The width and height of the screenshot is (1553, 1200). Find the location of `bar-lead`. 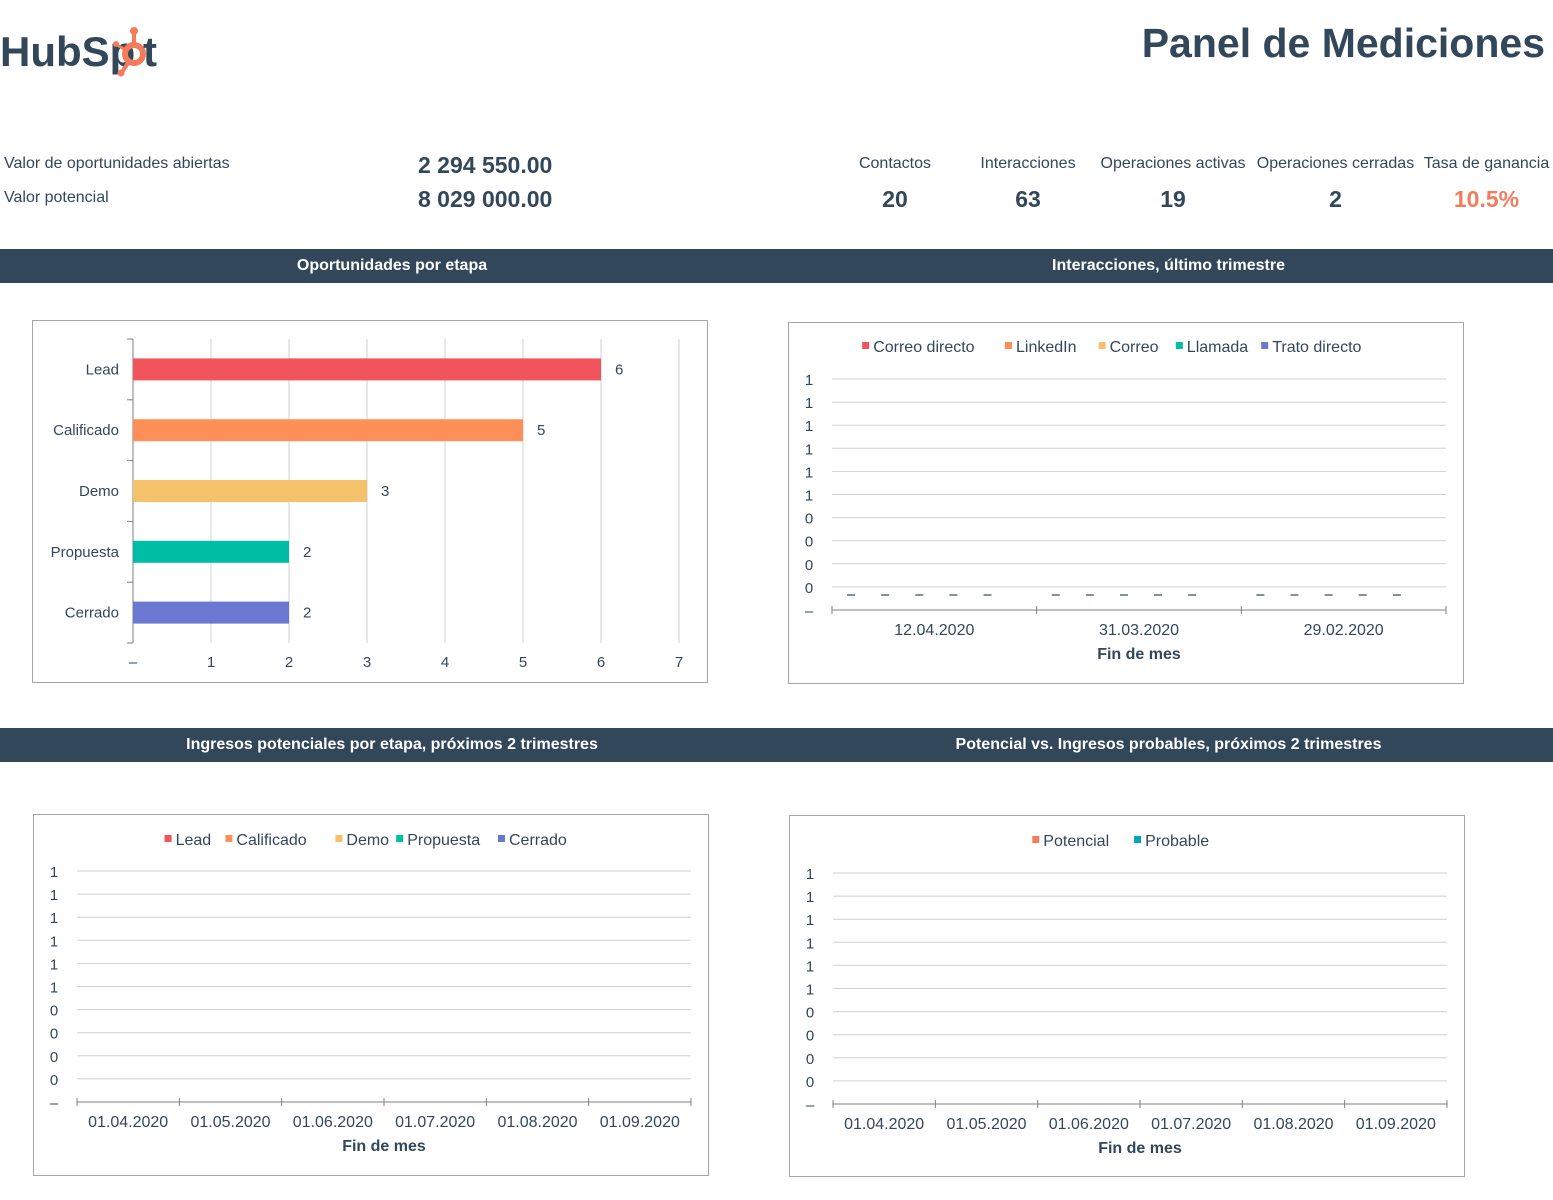

bar-lead is located at coordinates (367, 369).